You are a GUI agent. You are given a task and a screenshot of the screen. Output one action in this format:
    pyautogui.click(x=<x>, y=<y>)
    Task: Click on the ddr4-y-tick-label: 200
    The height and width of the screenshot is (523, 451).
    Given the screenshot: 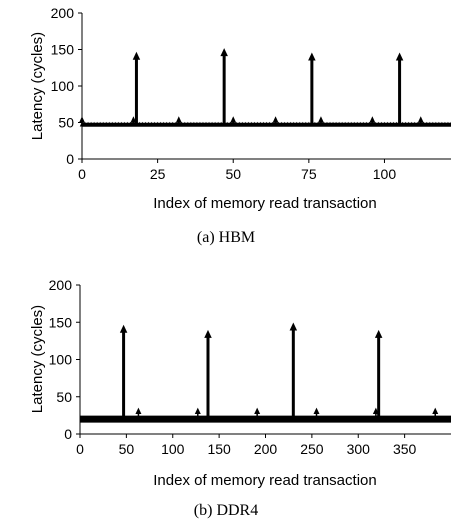 What is the action you would take?
    pyautogui.click(x=61, y=285)
    